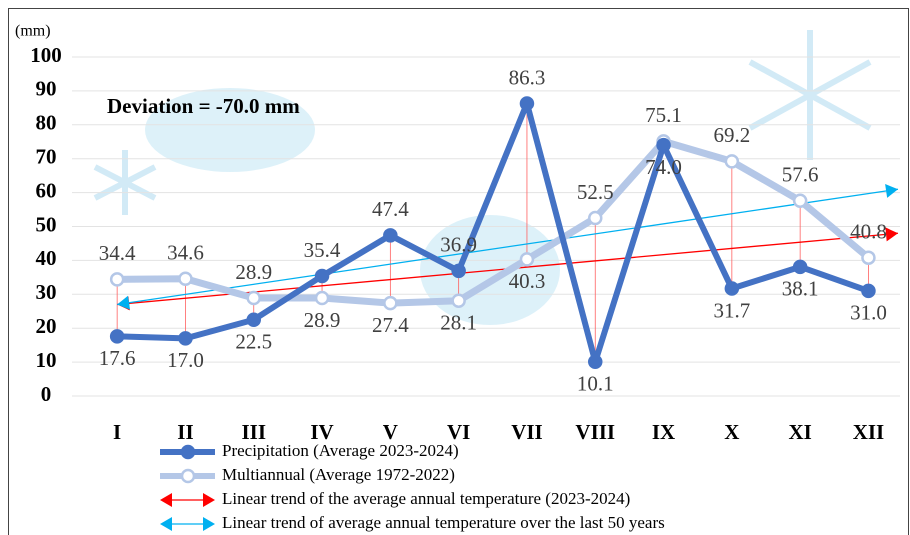 The width and height of the screenshot is (910, 535). Describe the element at coordinates (46, 394) in the screenshot. I see `y-tick-label: 0` at that location.